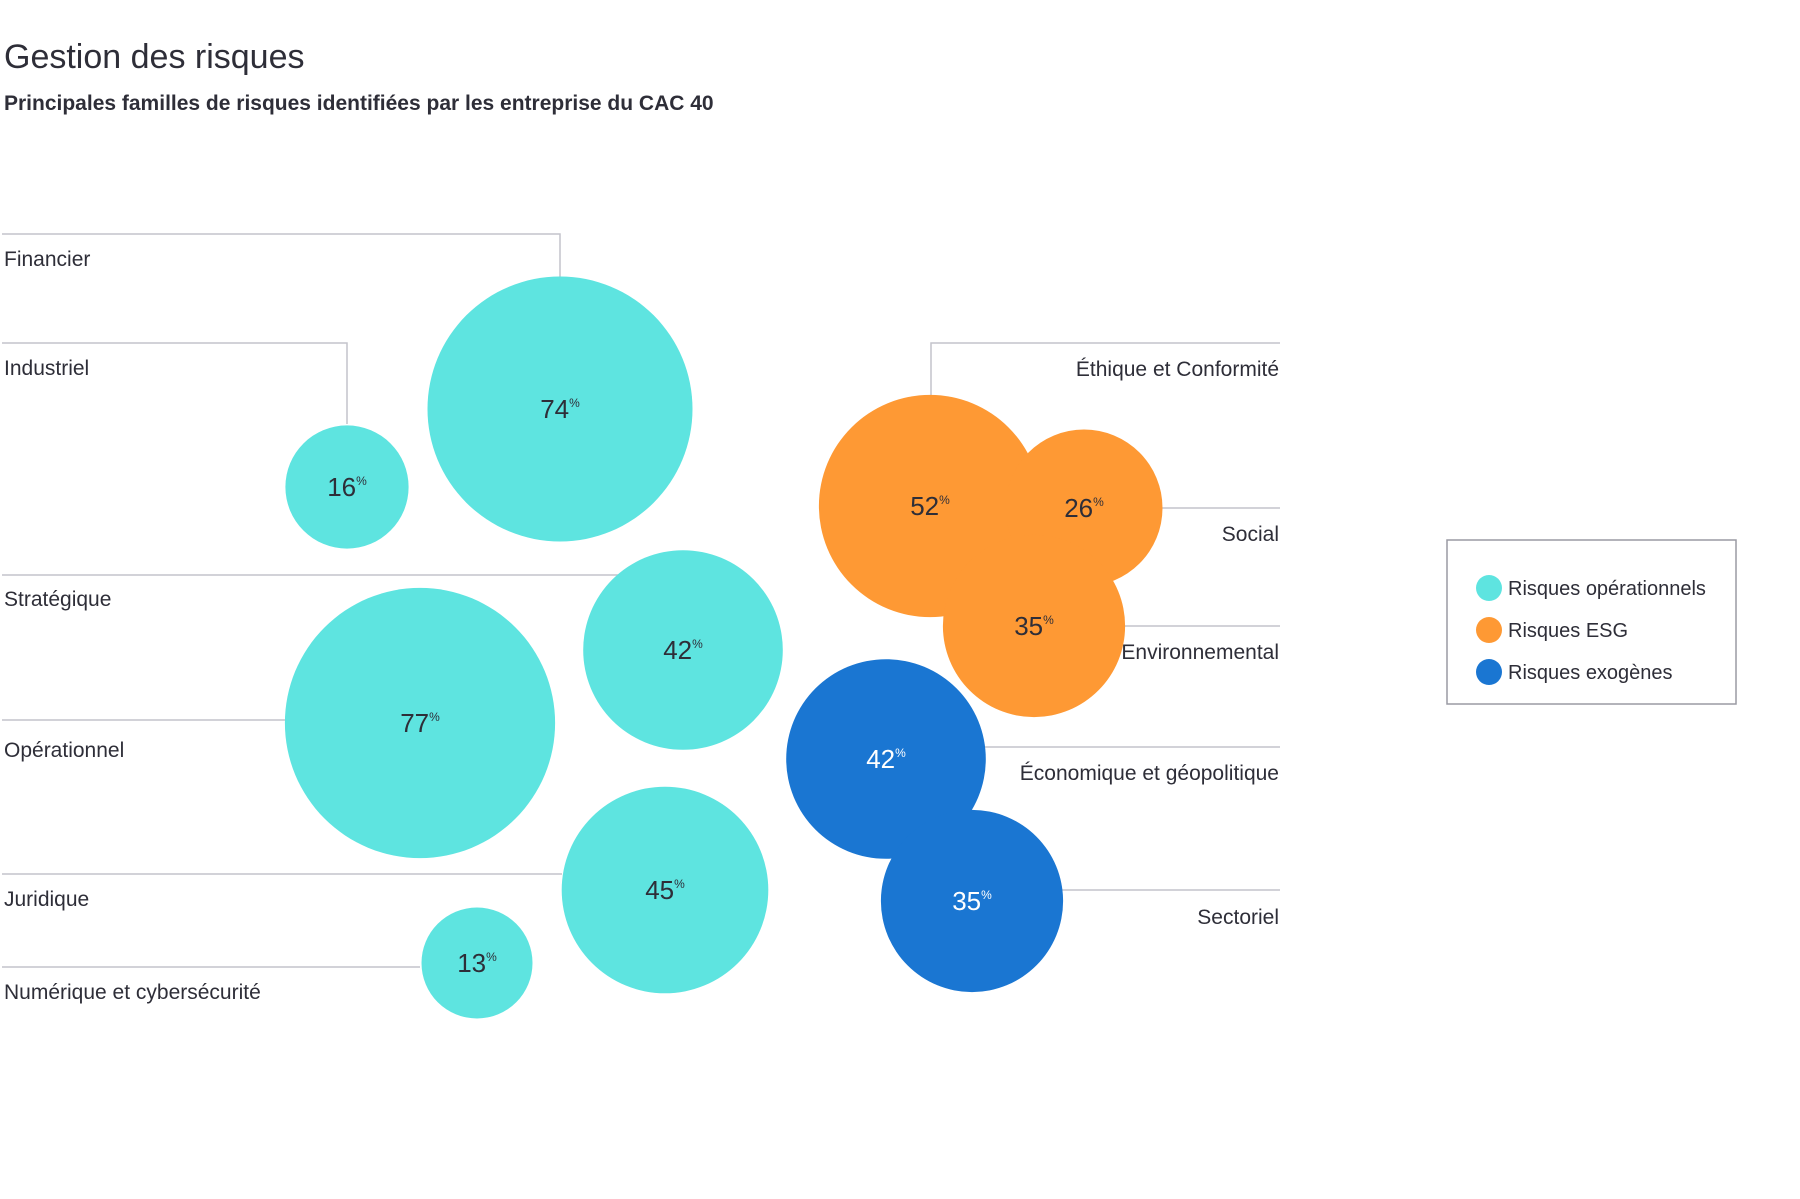  Describe the element at coordinates (665, 890) in the screenshot. I see `bubble-juridique` at that location.